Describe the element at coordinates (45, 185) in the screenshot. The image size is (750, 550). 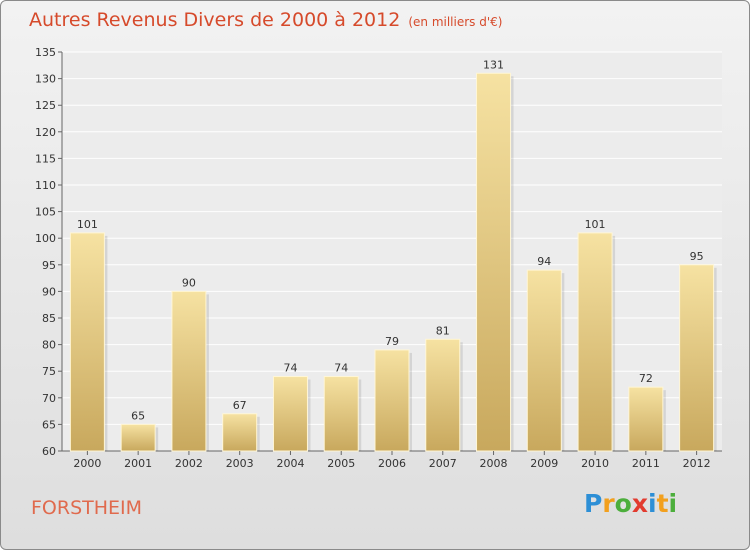
I see `y-tick-label: 110` at that location.